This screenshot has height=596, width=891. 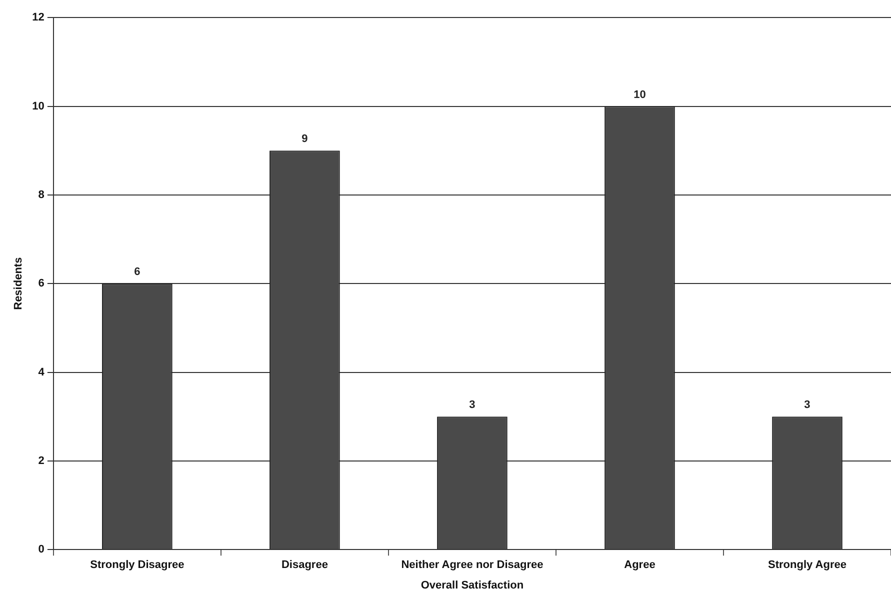 I want to click on y-axis-title: Residents, so click(x=18, y=283).